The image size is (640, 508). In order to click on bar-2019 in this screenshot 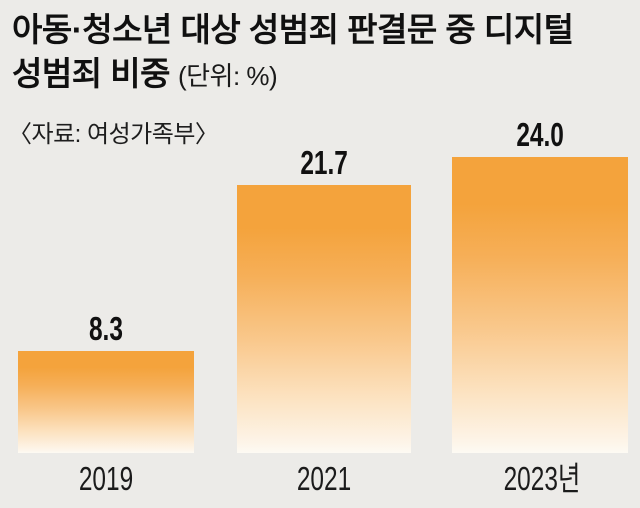, I will do `click(106, 402)`.